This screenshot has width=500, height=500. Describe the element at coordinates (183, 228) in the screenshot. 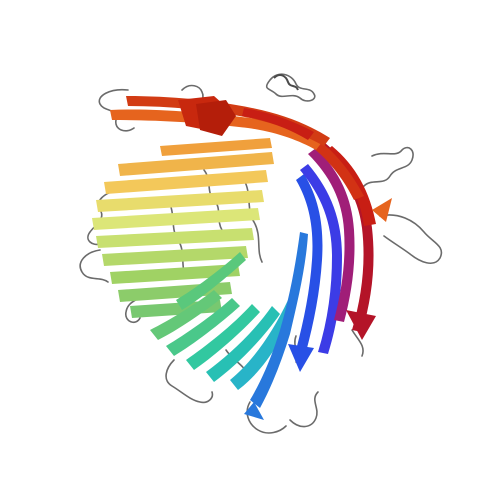

I see `beta-sheet-left` at that location.